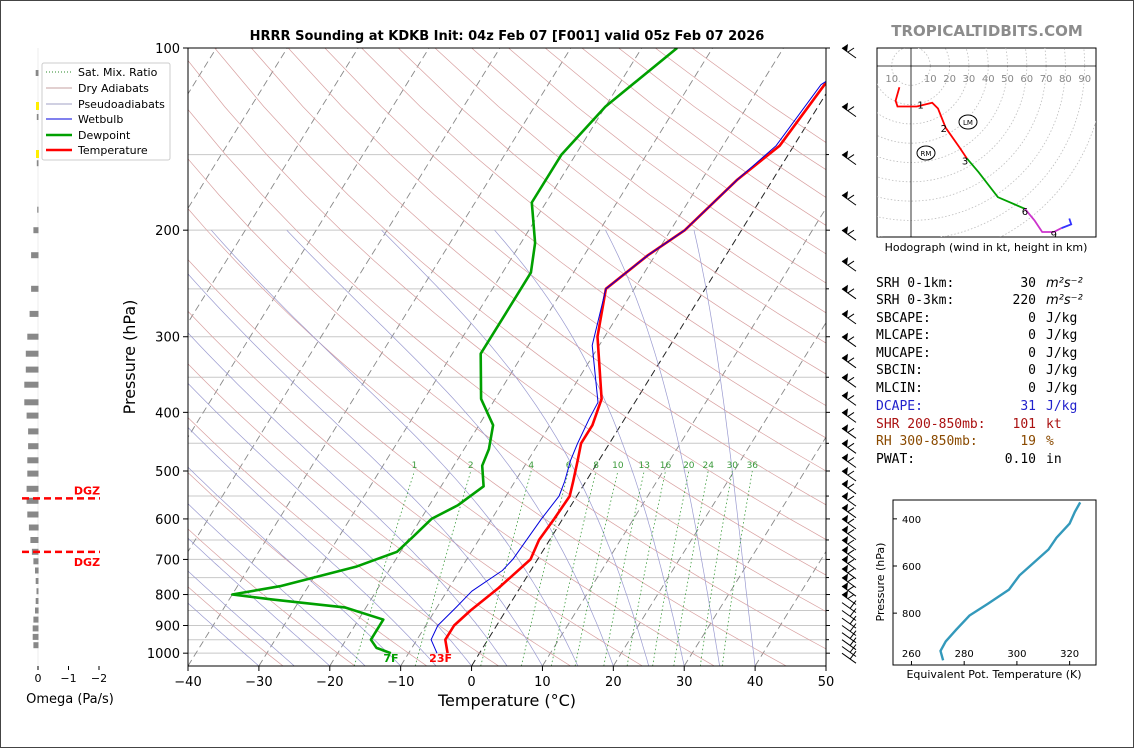 This screenshot has width=1134, height=748. What do you see at coordinates (272, 597) in the screenshot?
I see `dry-adiabat` at bounding box center [272, 597].